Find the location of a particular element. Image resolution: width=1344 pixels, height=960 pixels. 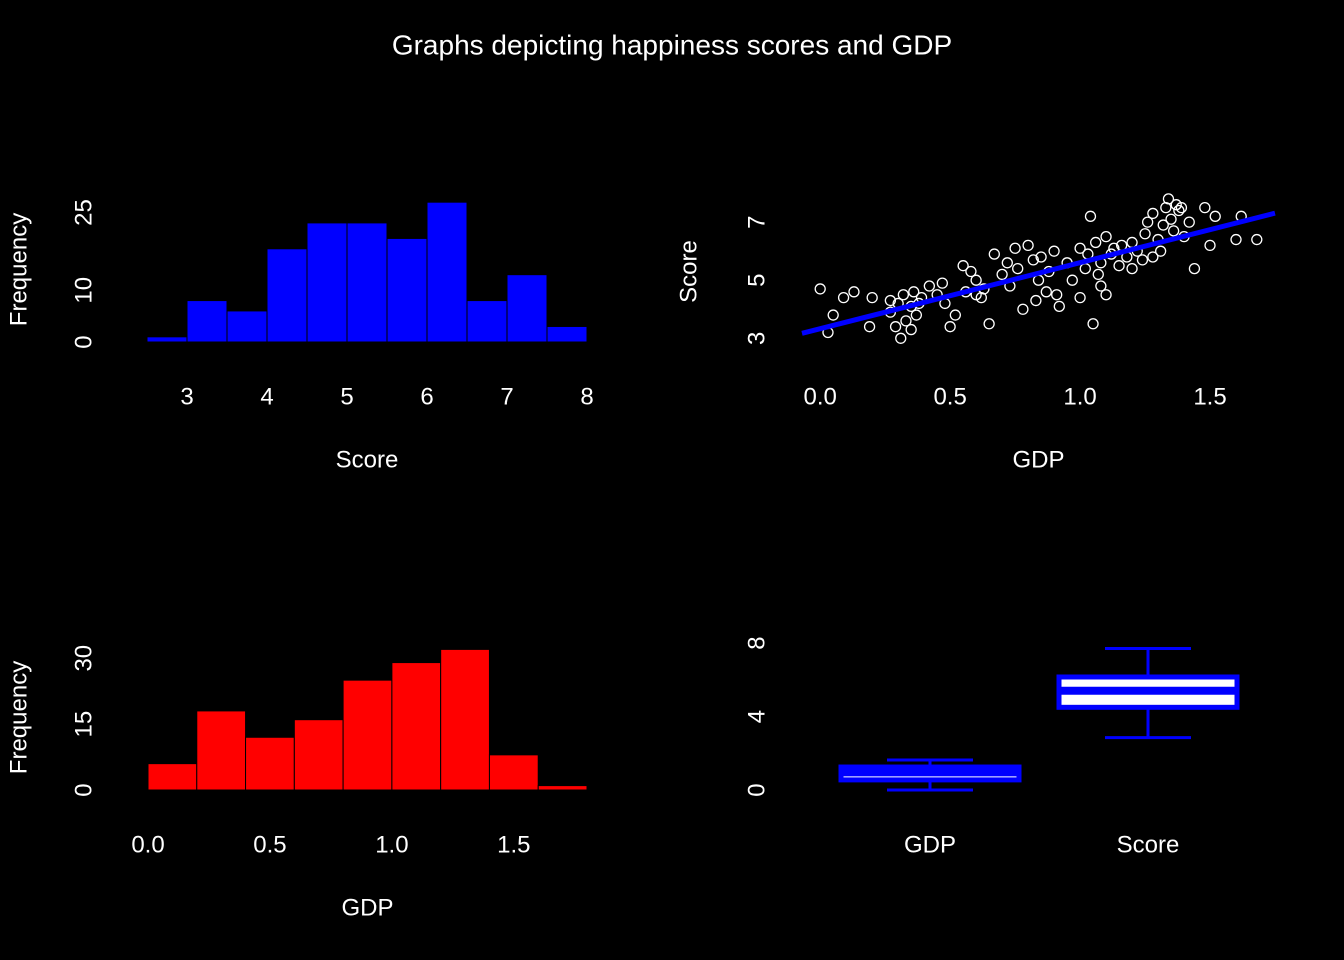

fit-line is located at coordinates (1038, 273).